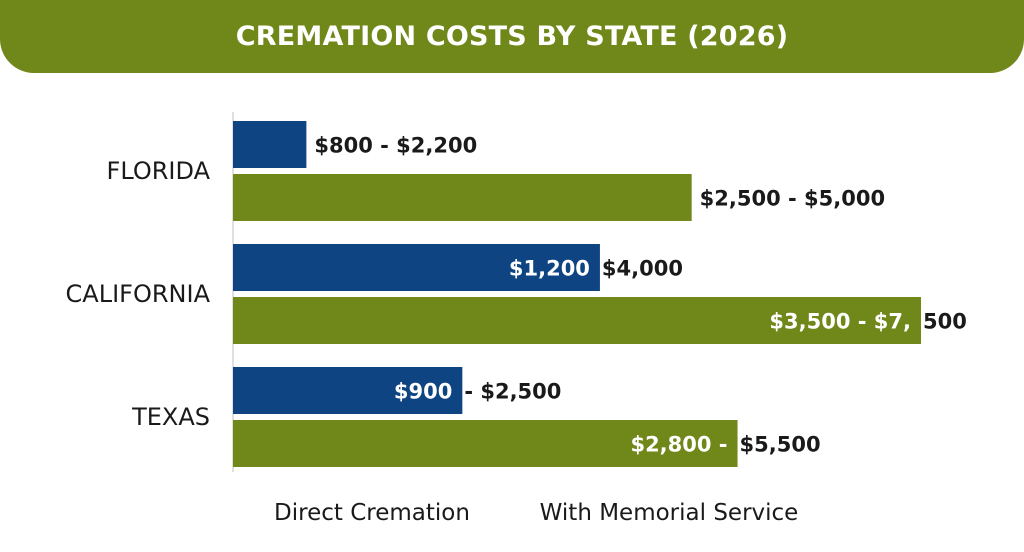 Image resolution: width=1024 pixels, height=552 pixels. What do you see at coordinates (416, 267) in the screenshot?
I see `bar-california-direct-cremation` at bounding box center [416, 267].